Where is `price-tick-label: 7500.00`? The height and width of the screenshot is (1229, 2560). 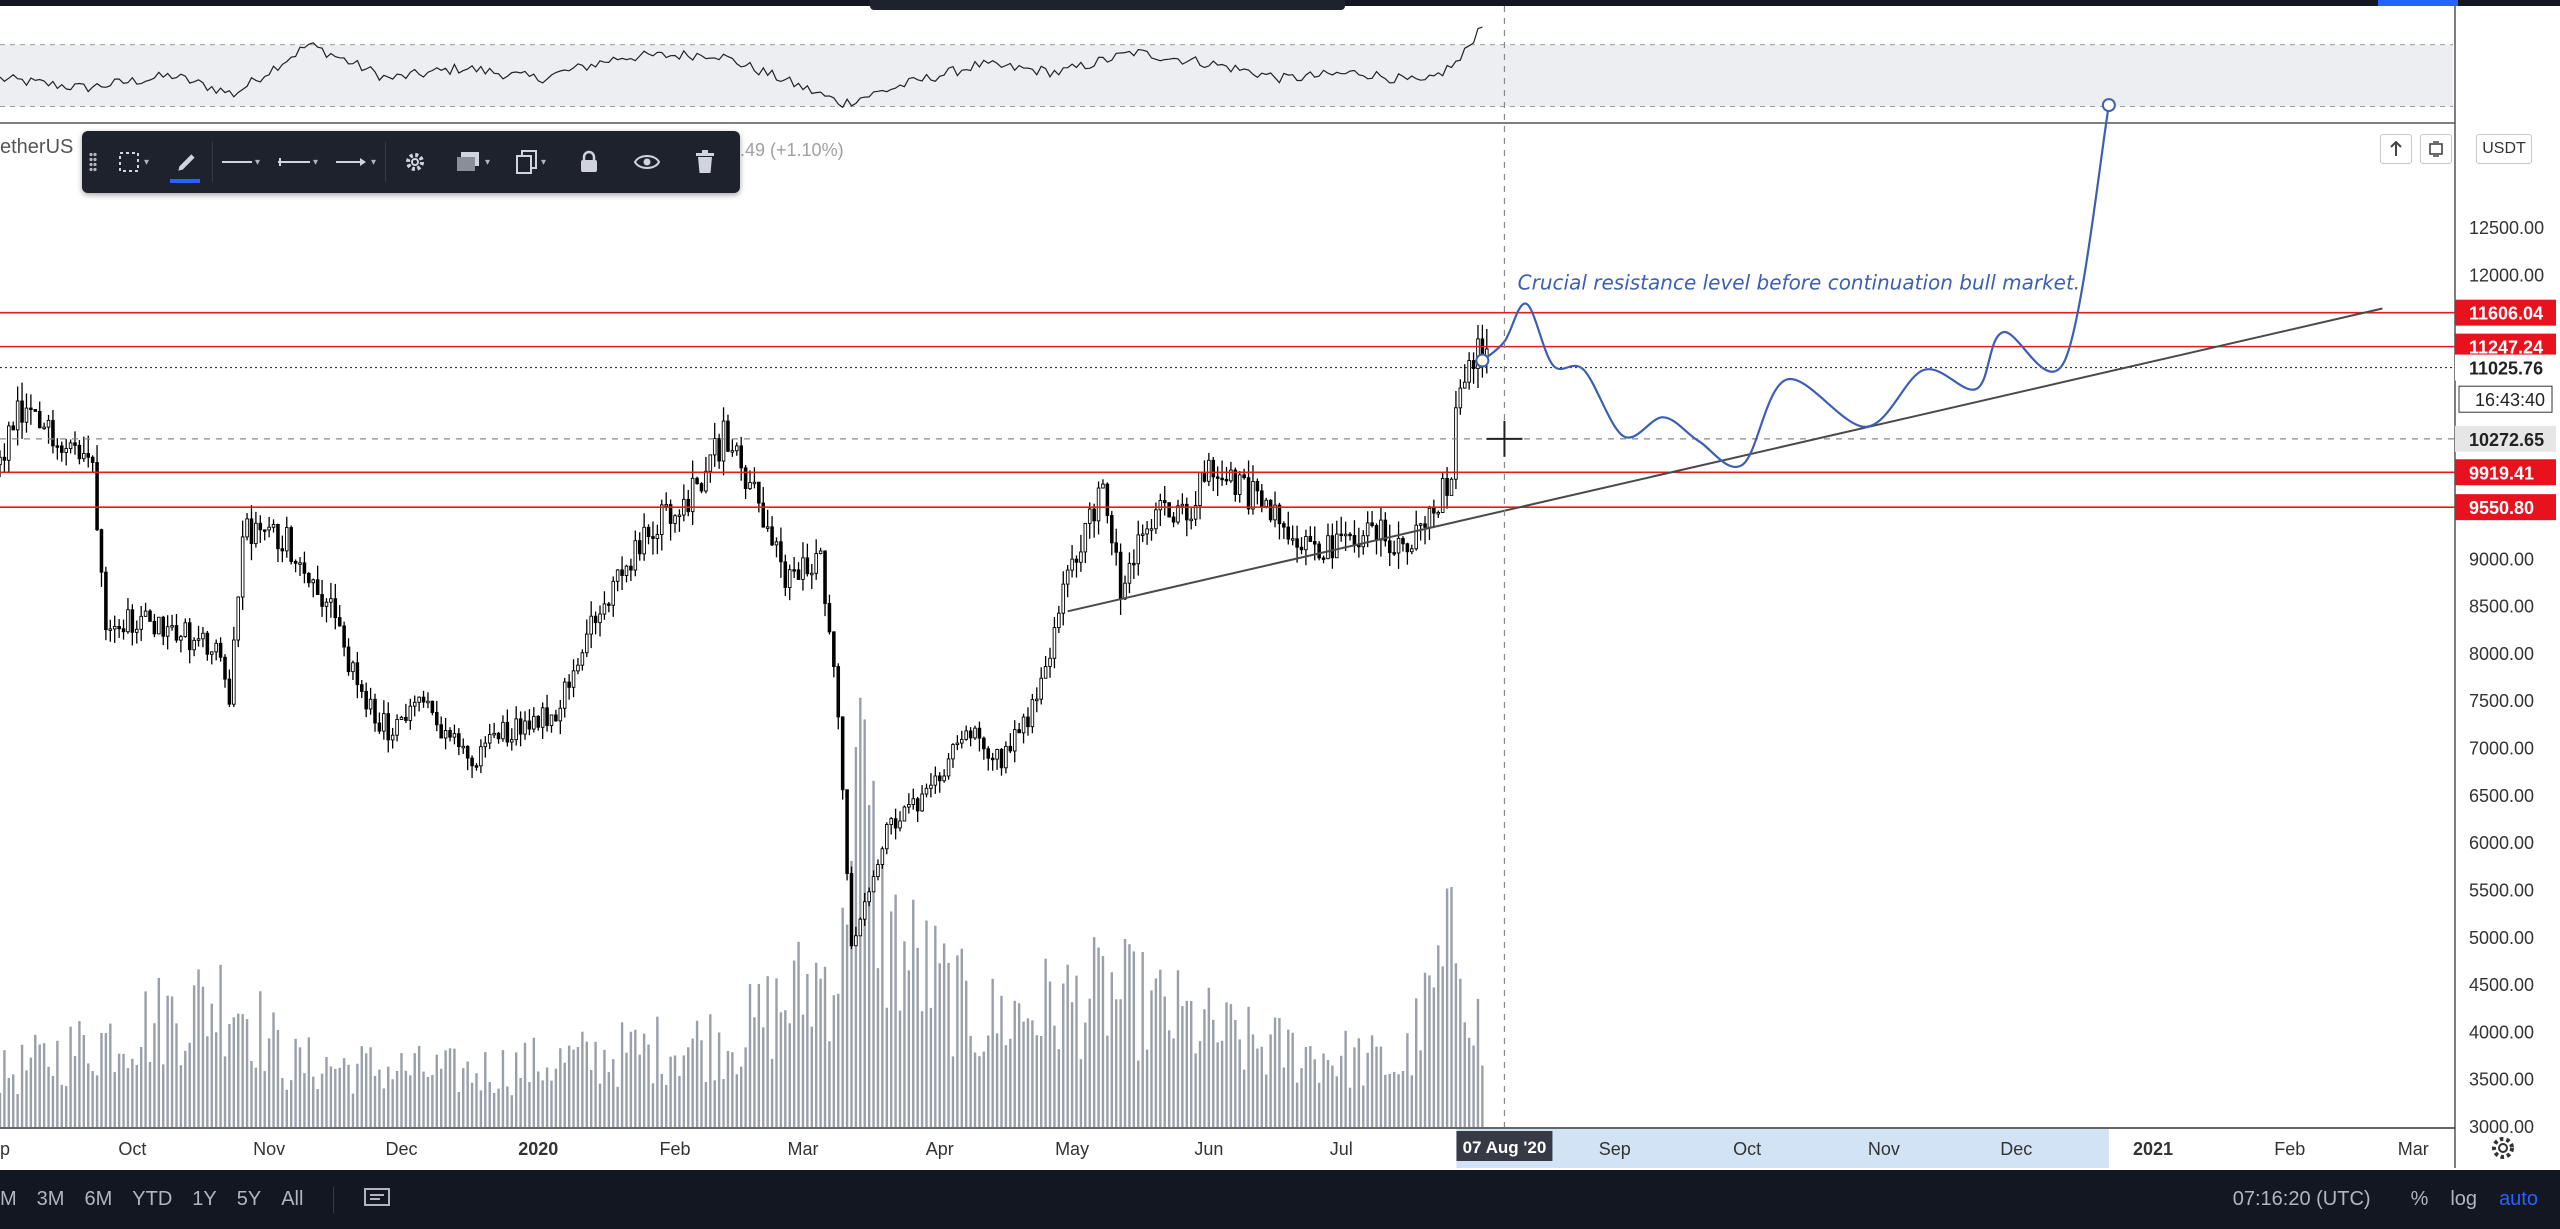
price-tick-label: 7500.00 is located at coordinates (2501, 701).